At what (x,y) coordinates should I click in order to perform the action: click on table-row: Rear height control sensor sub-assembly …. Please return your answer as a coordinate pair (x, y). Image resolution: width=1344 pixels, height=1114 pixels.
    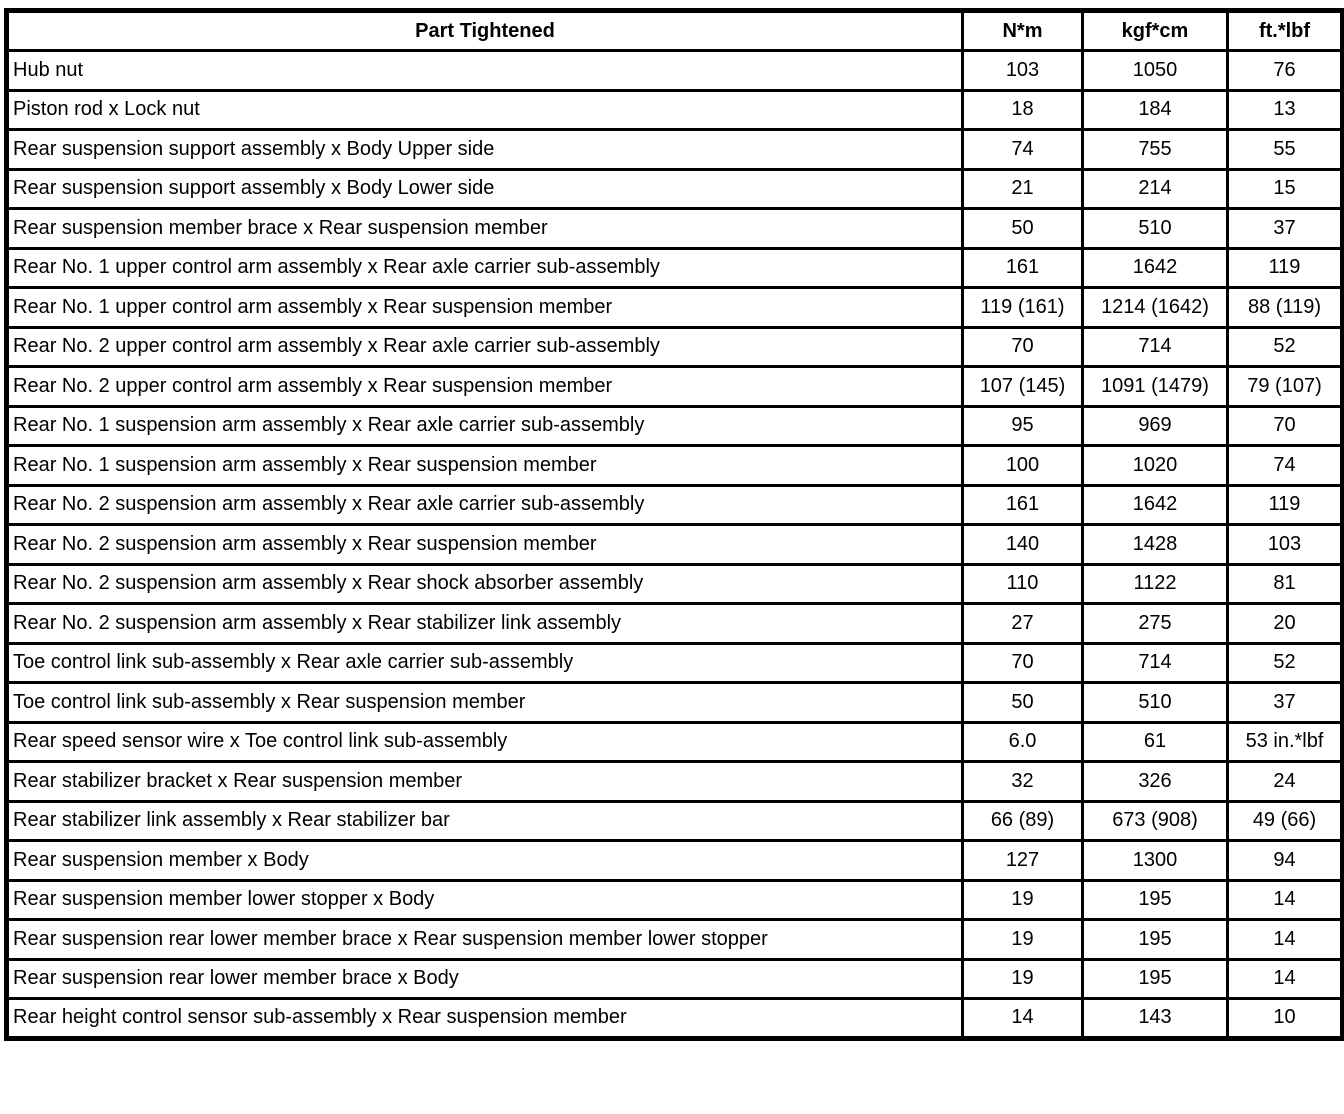
    Looking at the image, I should click on (674, 1018).